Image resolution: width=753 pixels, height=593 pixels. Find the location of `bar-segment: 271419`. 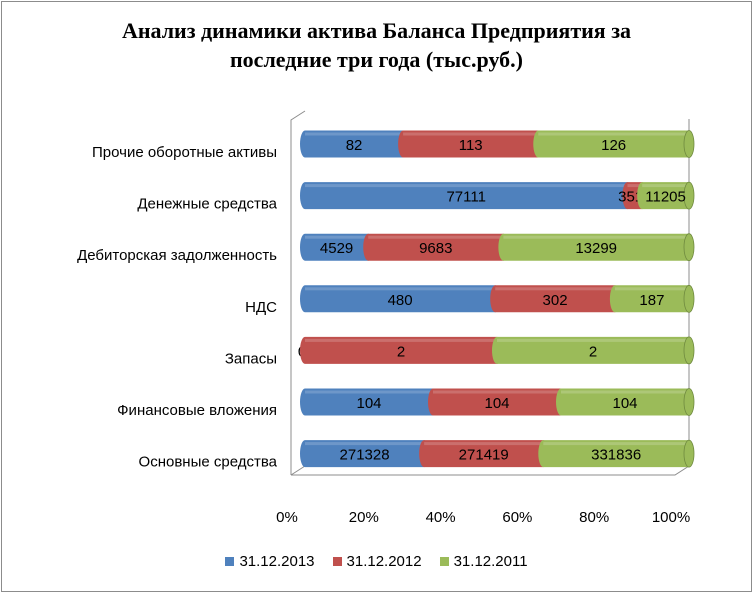

bar-segment: 271419 is located at coordinates (484, 454).